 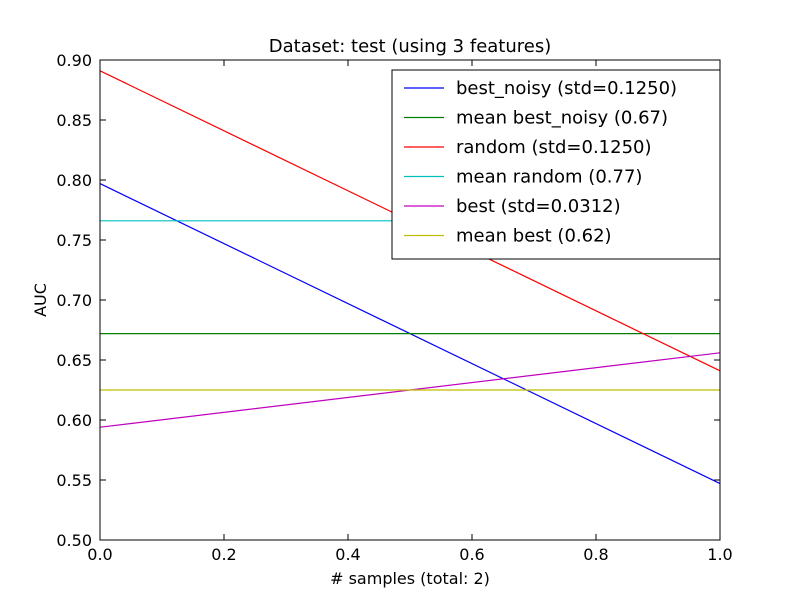 What do you see at coordinates (566, 88) in the screenshot?
I see `legend-label: best_noisy (std=0.1250)` at bounding box center [566, 88].